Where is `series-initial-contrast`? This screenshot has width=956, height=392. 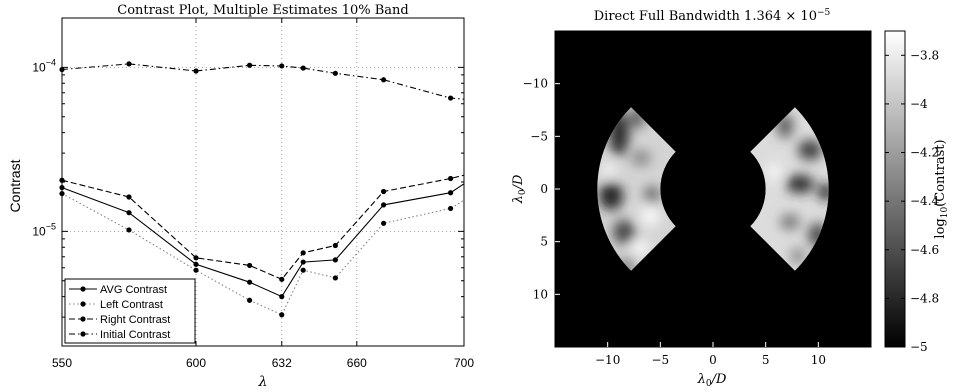 series-initial-contrast is located at coordinates (262, 81).